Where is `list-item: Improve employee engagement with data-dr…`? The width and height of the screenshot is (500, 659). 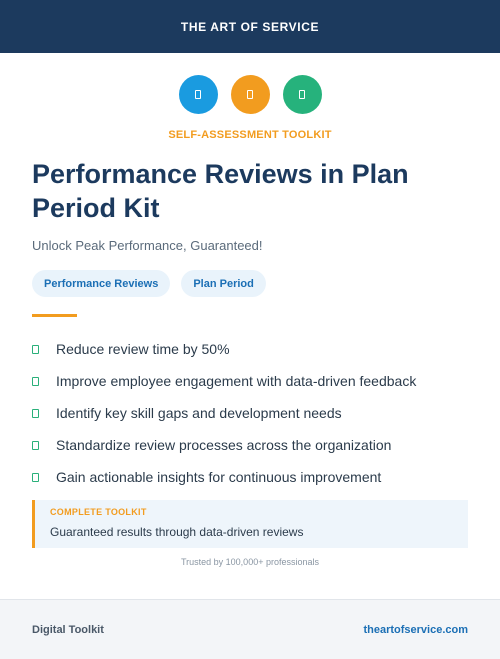
list-item: Improve employee engagement with data-dr… is located at coordinates (252, 381).